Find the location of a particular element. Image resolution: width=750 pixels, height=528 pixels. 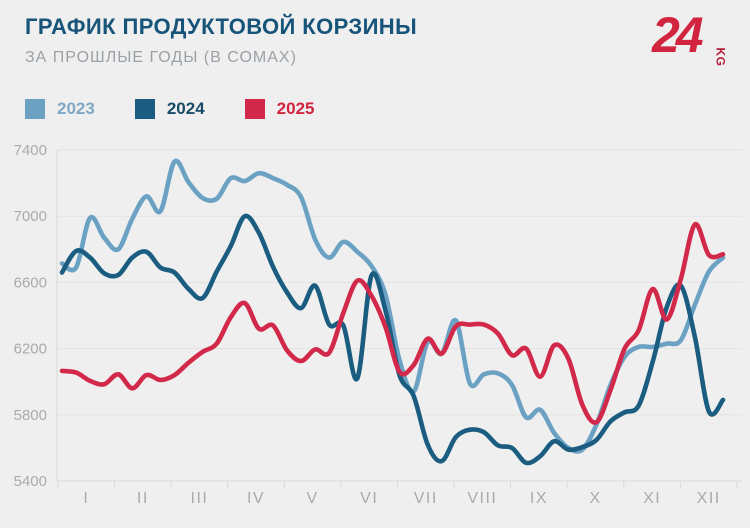

x-tick-label-III: III is located at coordinates (200, 498).